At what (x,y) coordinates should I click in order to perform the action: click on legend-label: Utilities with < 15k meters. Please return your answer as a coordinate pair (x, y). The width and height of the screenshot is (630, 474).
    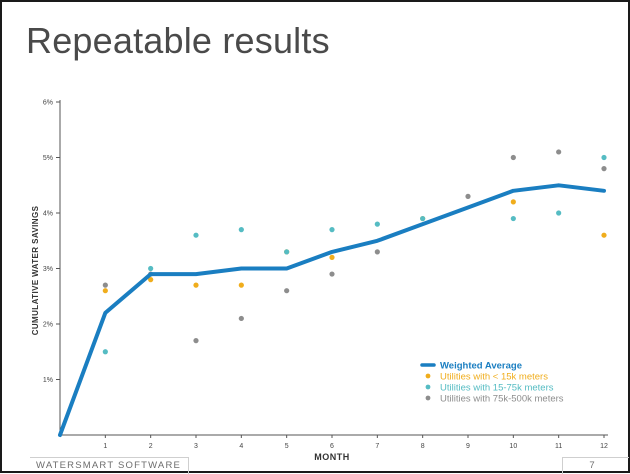
    Looking at the image, I should click on (494, 377).